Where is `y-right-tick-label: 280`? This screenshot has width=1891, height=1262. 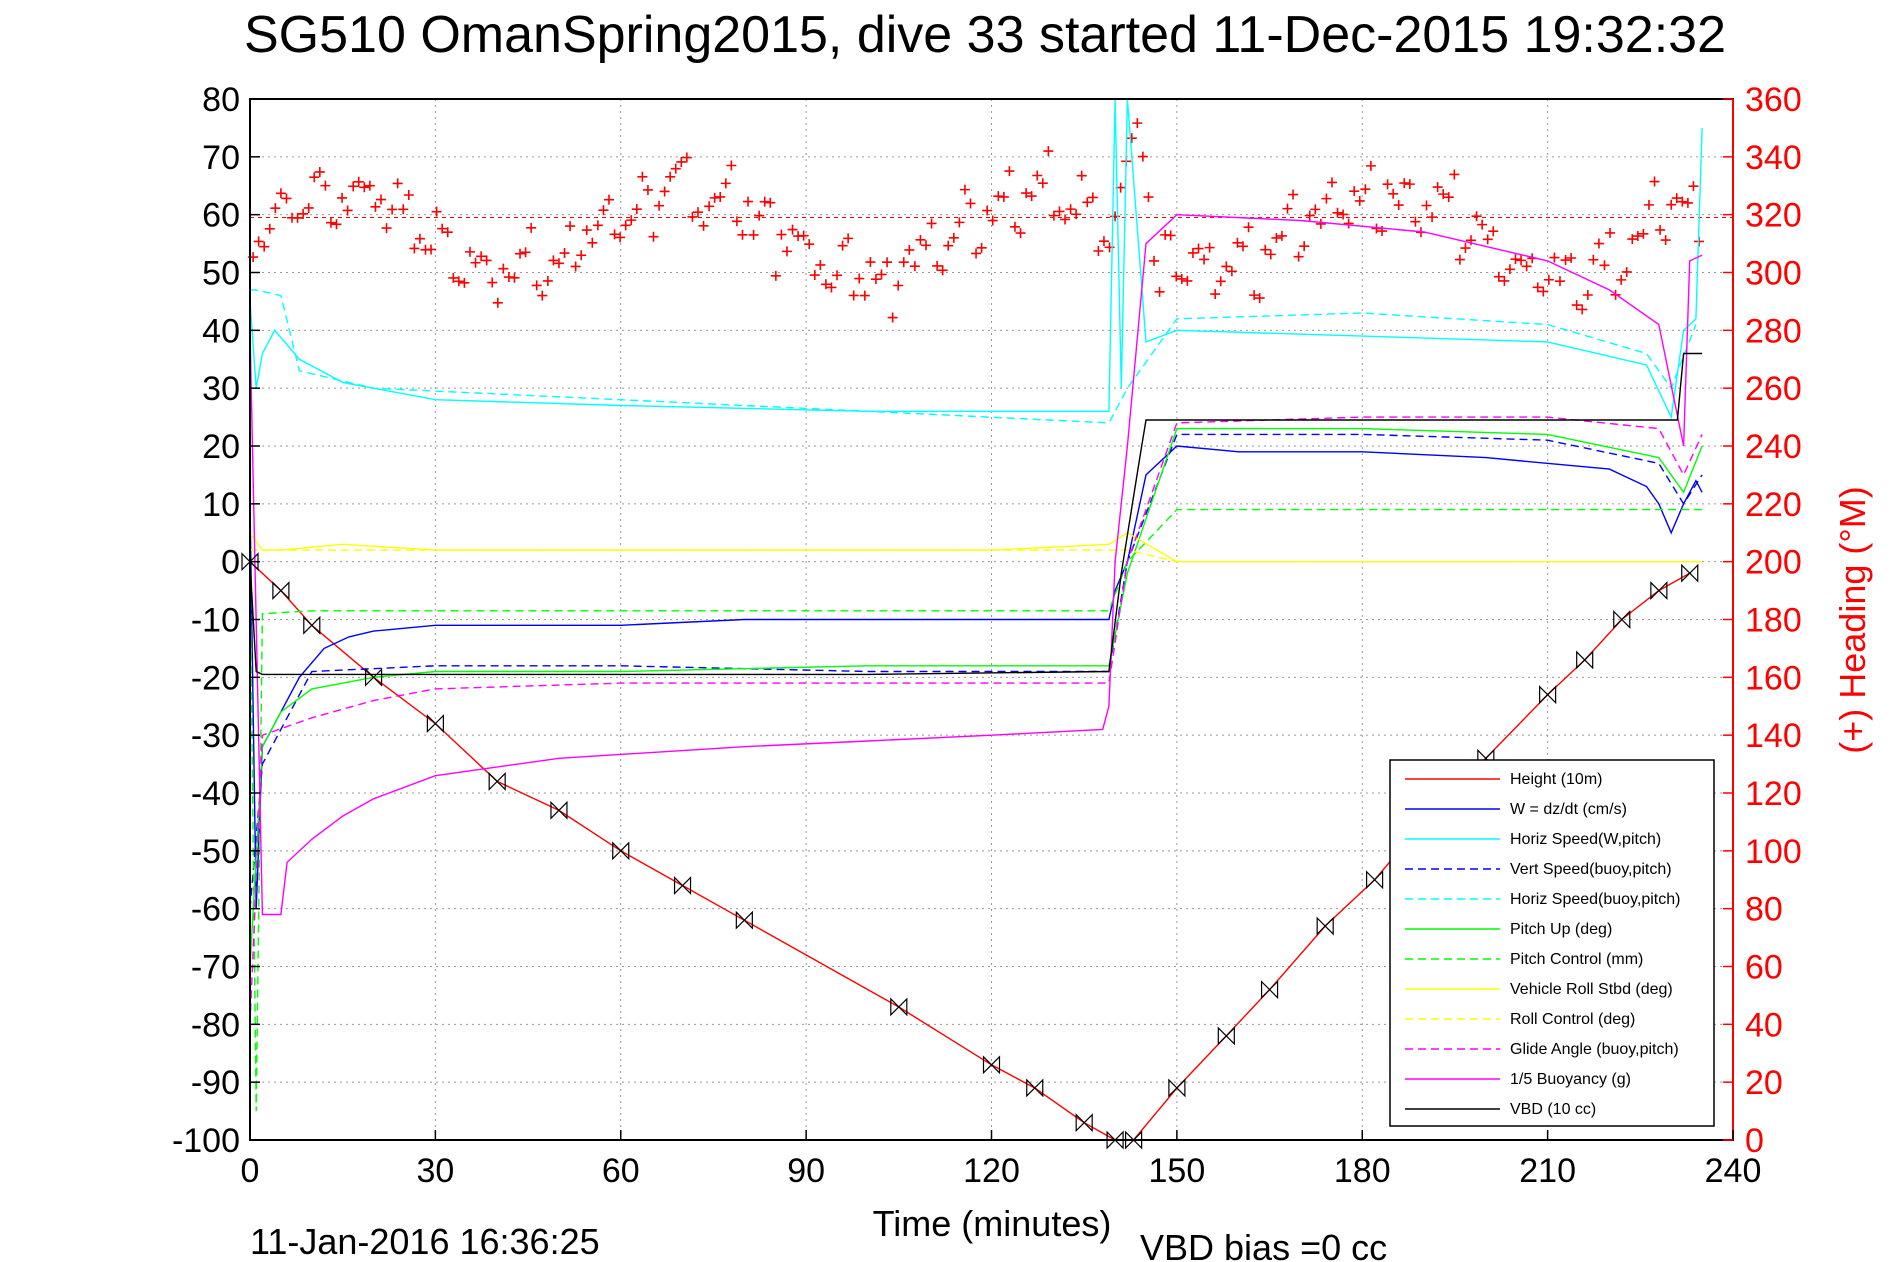 y-right-tick-label: 280 is located at coordinates (1773, 331).